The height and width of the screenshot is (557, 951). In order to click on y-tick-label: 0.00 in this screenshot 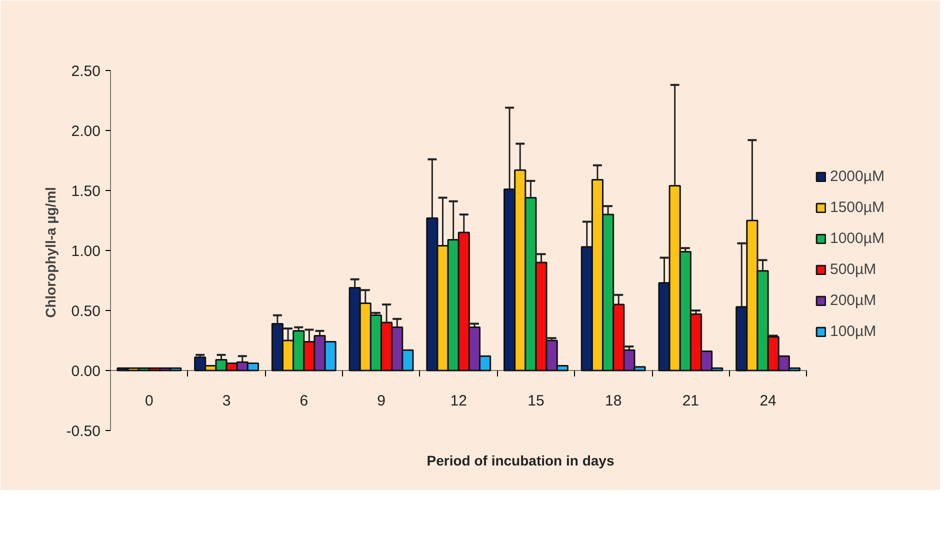, I will do `click(86, 371)`.